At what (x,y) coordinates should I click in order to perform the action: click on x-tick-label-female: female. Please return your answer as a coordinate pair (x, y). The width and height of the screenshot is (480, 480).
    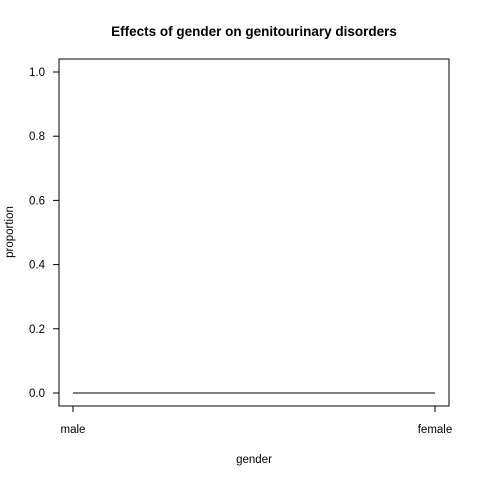
    Looking at the image, I should click on (435, 430).